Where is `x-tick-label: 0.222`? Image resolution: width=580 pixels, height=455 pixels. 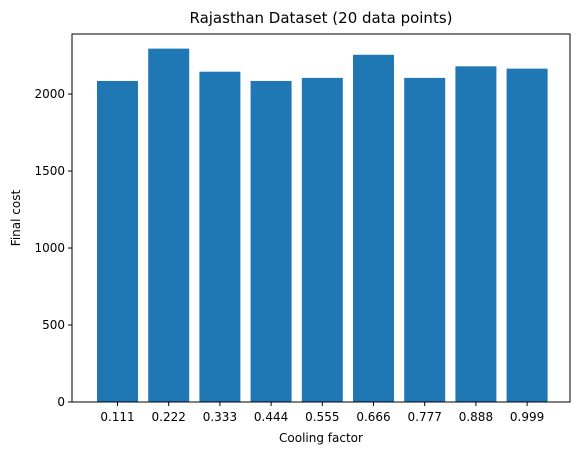
x-tick-label: 0.222 is located at coordinates (169, 417).